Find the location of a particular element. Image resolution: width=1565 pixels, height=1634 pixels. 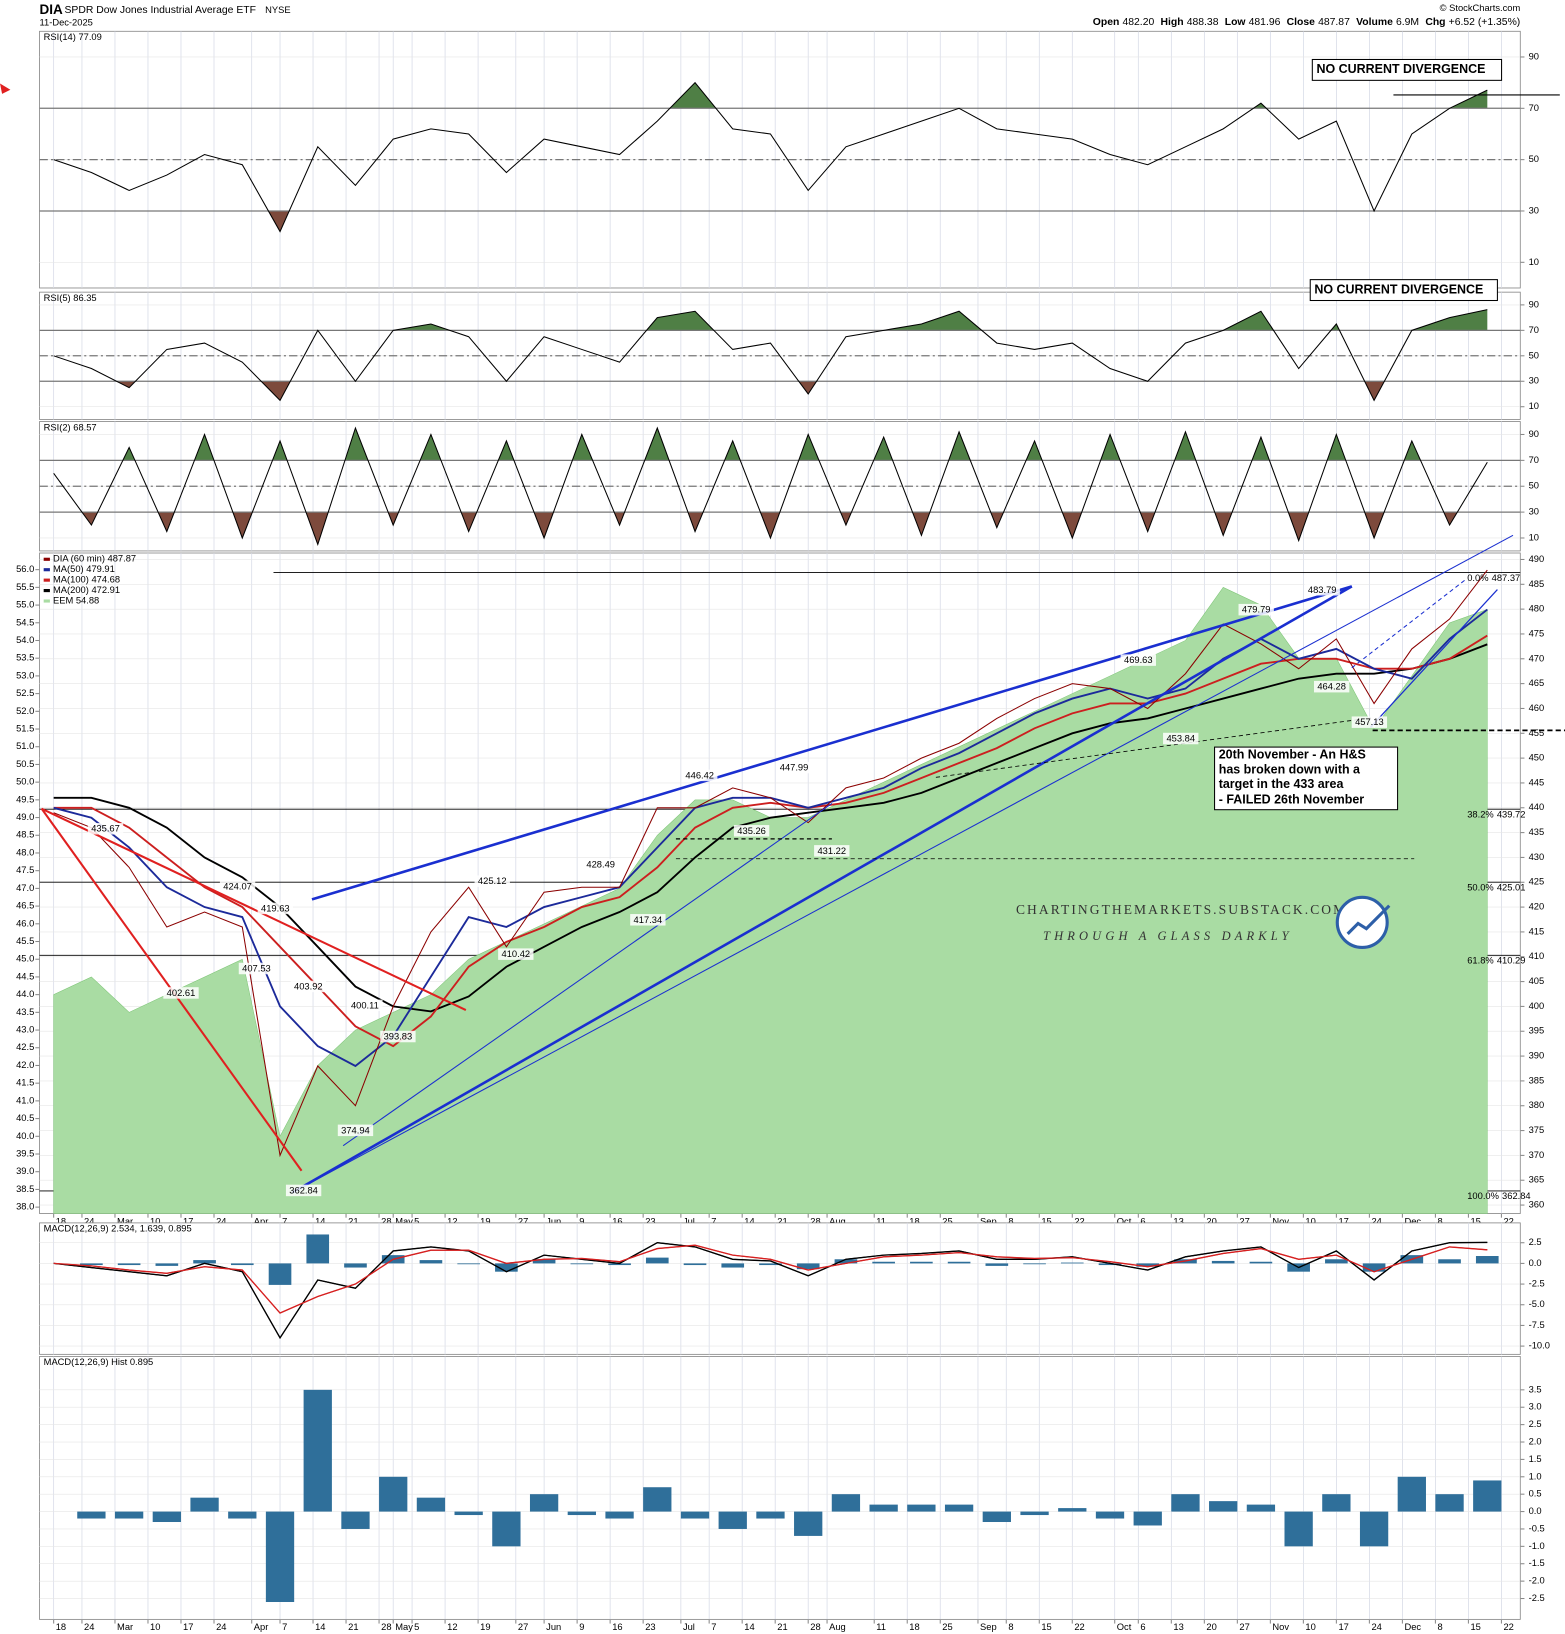

point-label: 447.99 is located at coordinates (794, 768).